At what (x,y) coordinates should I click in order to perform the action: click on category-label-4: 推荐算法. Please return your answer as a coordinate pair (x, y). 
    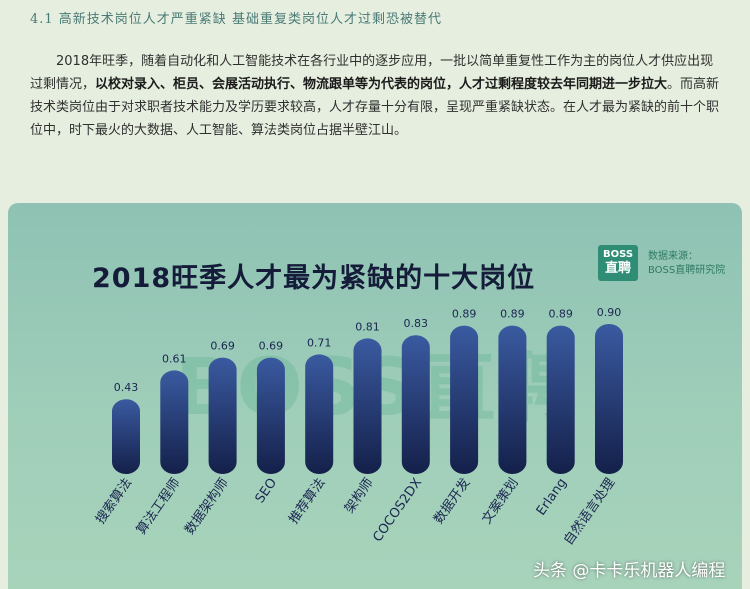
    Looking at the image, I should click on (307, 501).